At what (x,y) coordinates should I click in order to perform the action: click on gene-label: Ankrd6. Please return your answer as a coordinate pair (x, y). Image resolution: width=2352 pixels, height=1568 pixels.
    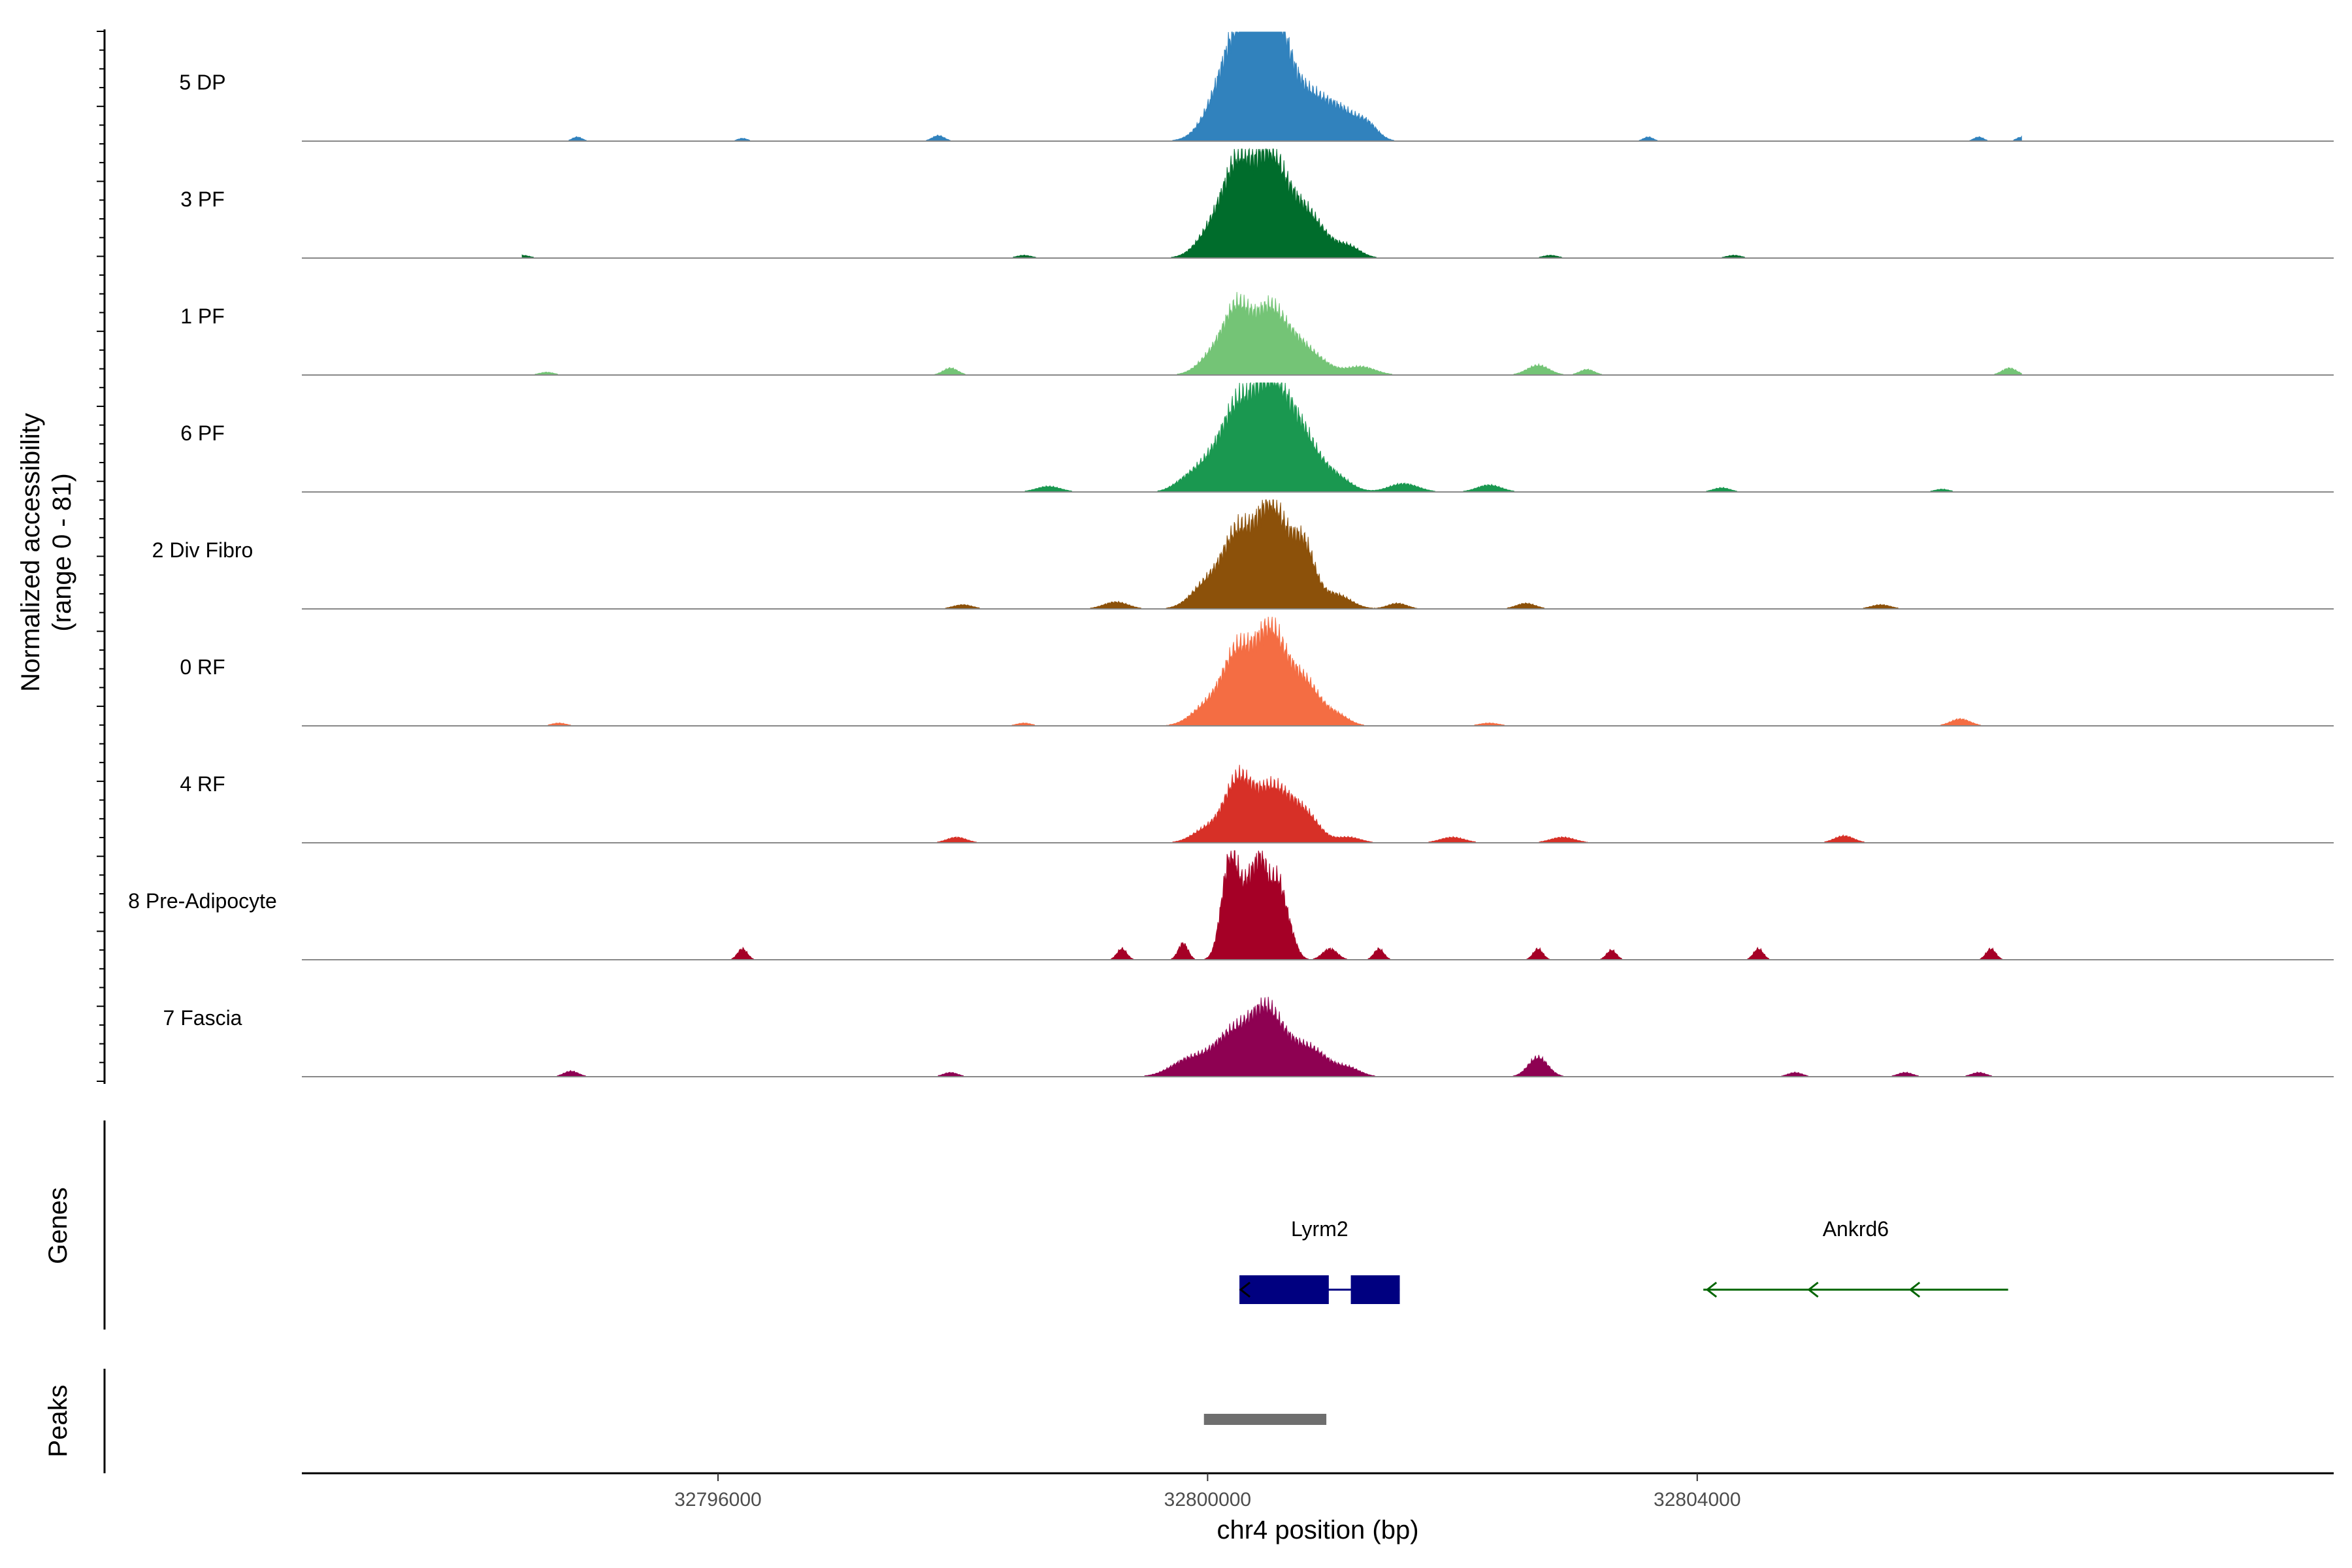
    Looking at the image, I should click on (1856, 1229).